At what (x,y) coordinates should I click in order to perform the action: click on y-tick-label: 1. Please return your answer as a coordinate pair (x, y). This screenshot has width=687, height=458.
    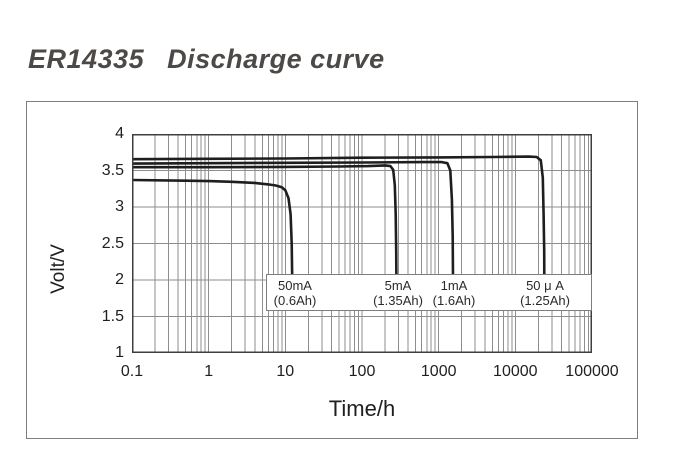
    Looking at the image, I should click on (119, 352).